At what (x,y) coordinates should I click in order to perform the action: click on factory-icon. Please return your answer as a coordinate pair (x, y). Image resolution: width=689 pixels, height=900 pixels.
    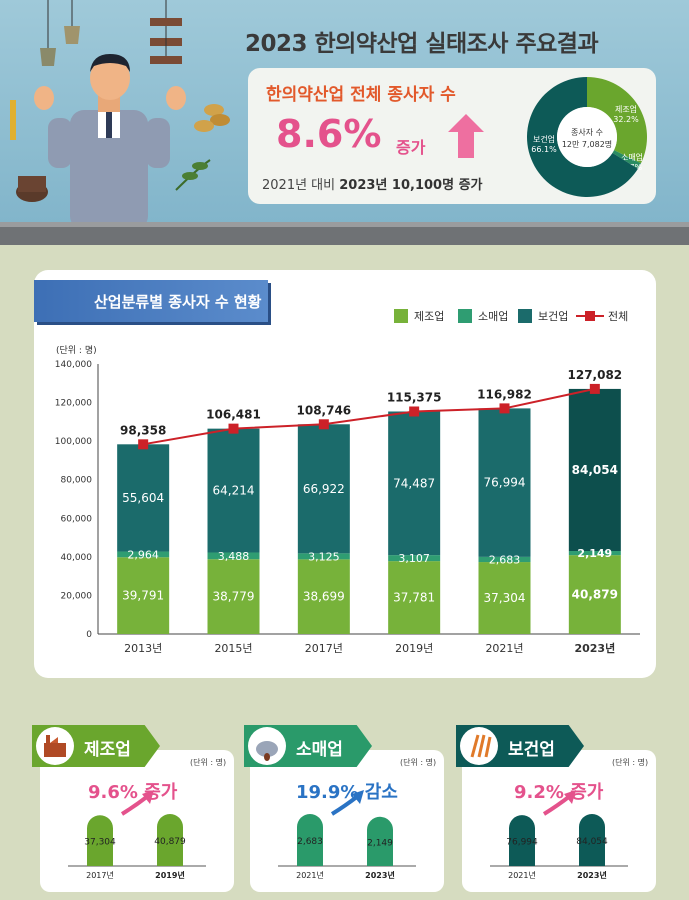
    Looking at the image, I should click on (55, 746).